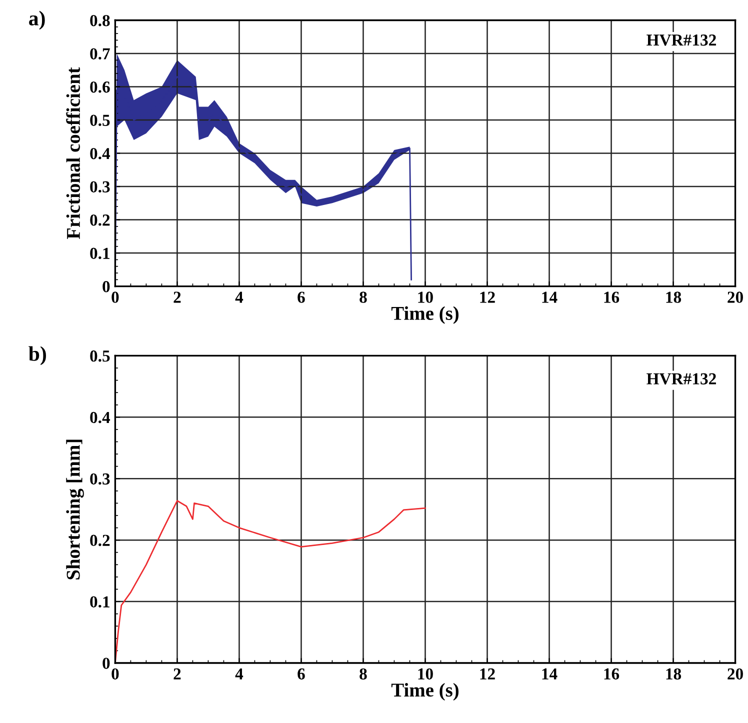  What do you see at coordinates (73, 153) in the screenshot?
I see `y-axis-title: Frictional coefficient` at bounding box center [73, 153].